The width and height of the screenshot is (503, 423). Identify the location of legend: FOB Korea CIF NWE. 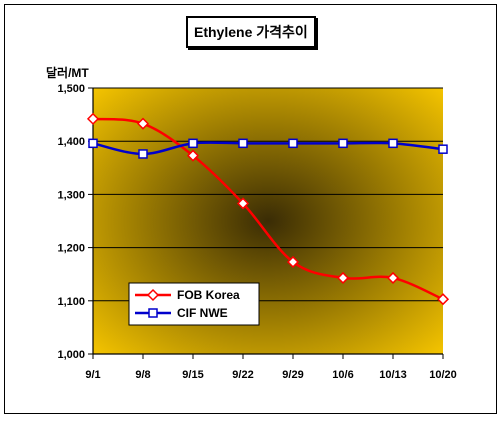
(194, 304).